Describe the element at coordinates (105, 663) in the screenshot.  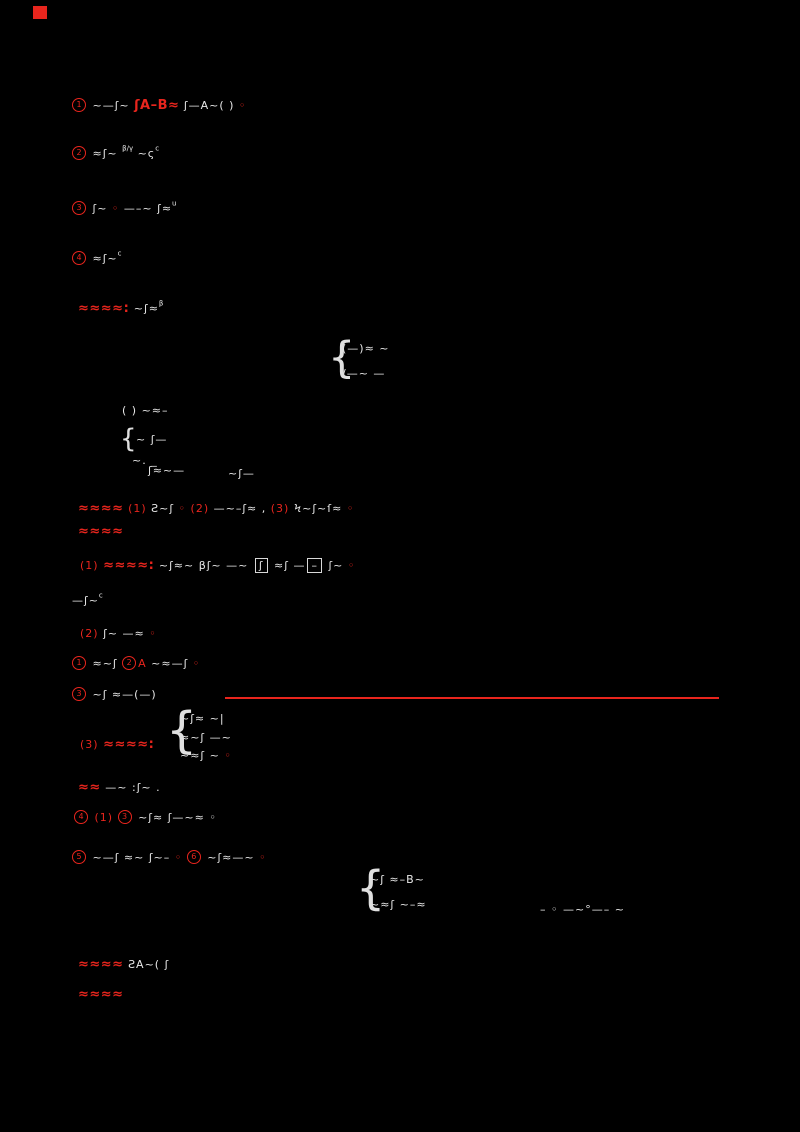
I see `white-ink-text: ≈~ʃ` at that location.